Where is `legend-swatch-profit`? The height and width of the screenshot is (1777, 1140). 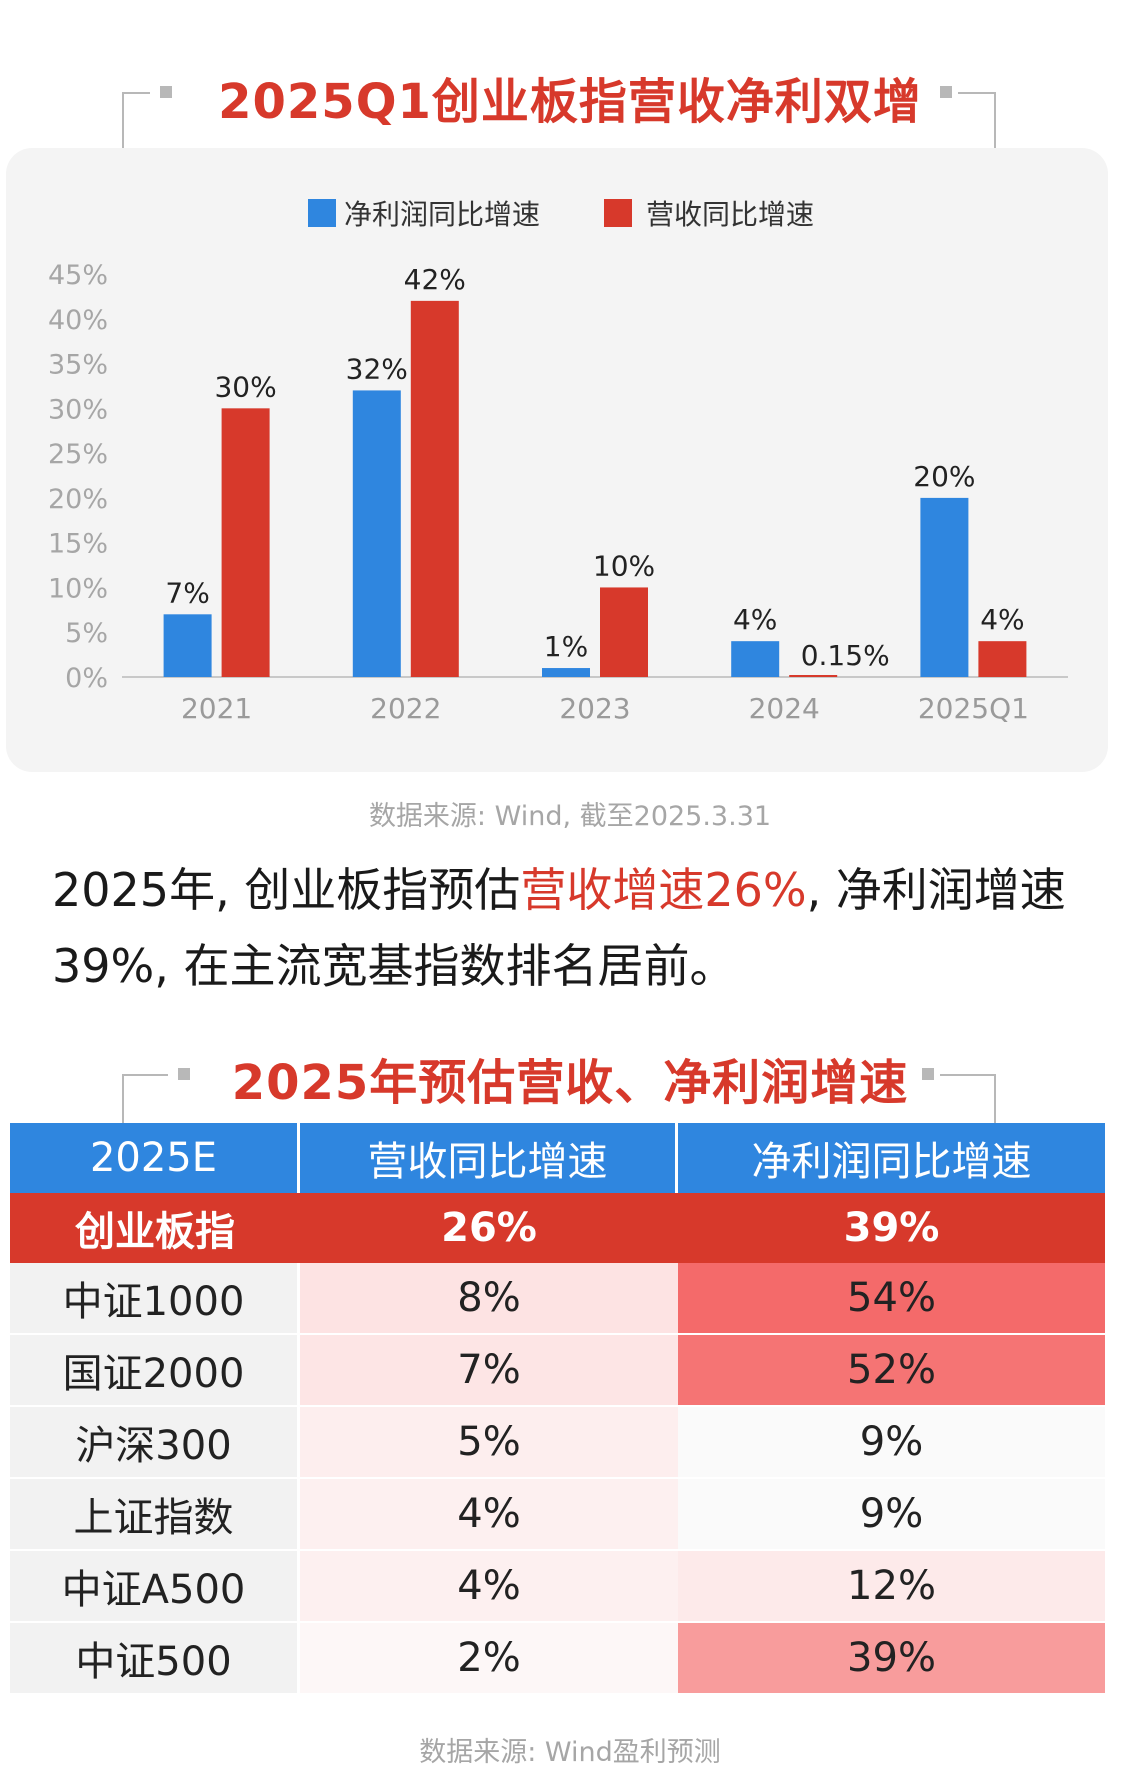
legend-swatch-profit is located at coordinates (322, 213).